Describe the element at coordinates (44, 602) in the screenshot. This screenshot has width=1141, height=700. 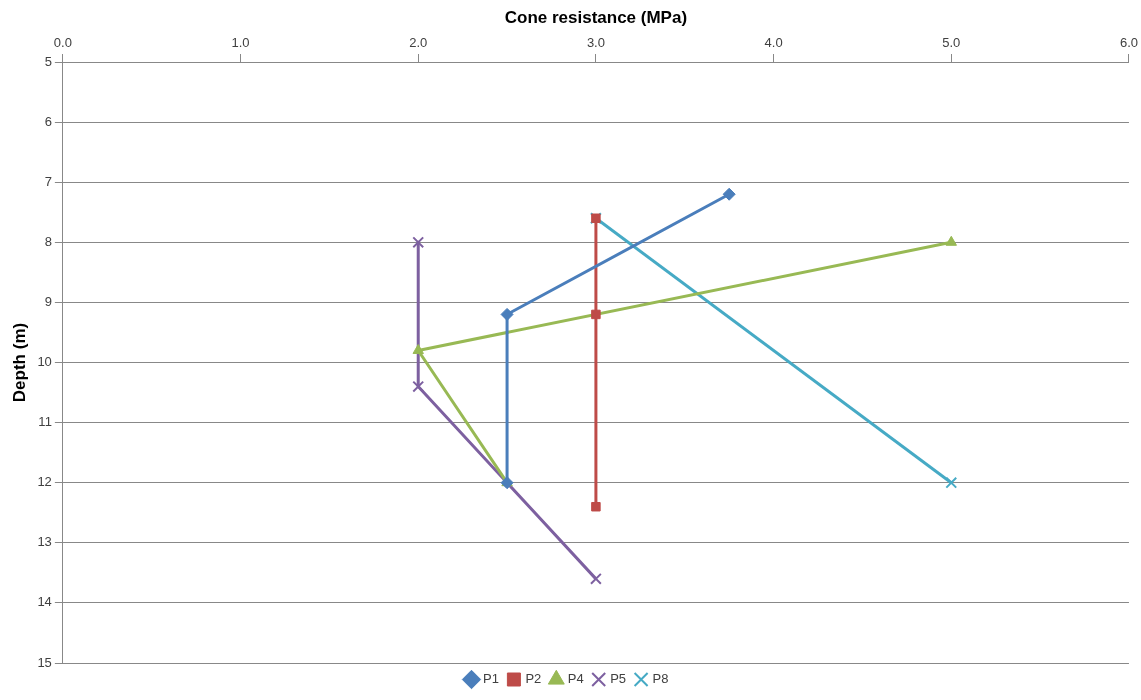
I see `y-tick-label: 14` at that location.